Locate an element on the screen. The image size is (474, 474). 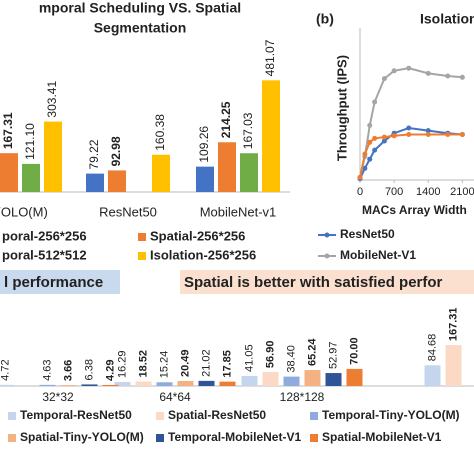
legend-label: Spatial-MobileNet-V1 is located at coordinates (382, 437).